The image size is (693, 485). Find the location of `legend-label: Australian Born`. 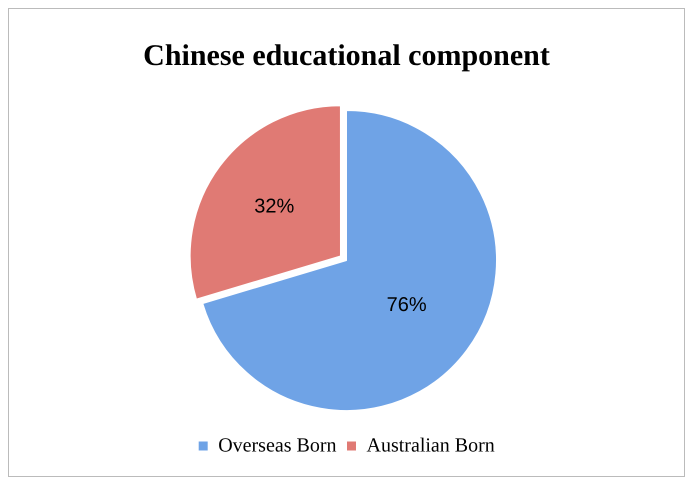

legend-label: Australian Born is located at coordinates (430, 445).